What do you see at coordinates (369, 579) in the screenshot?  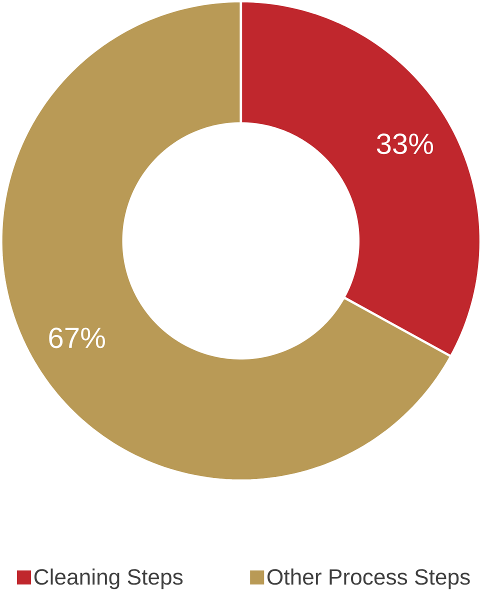 I see `legend-label: Other Process Steps` at bounding box center [369, 579].